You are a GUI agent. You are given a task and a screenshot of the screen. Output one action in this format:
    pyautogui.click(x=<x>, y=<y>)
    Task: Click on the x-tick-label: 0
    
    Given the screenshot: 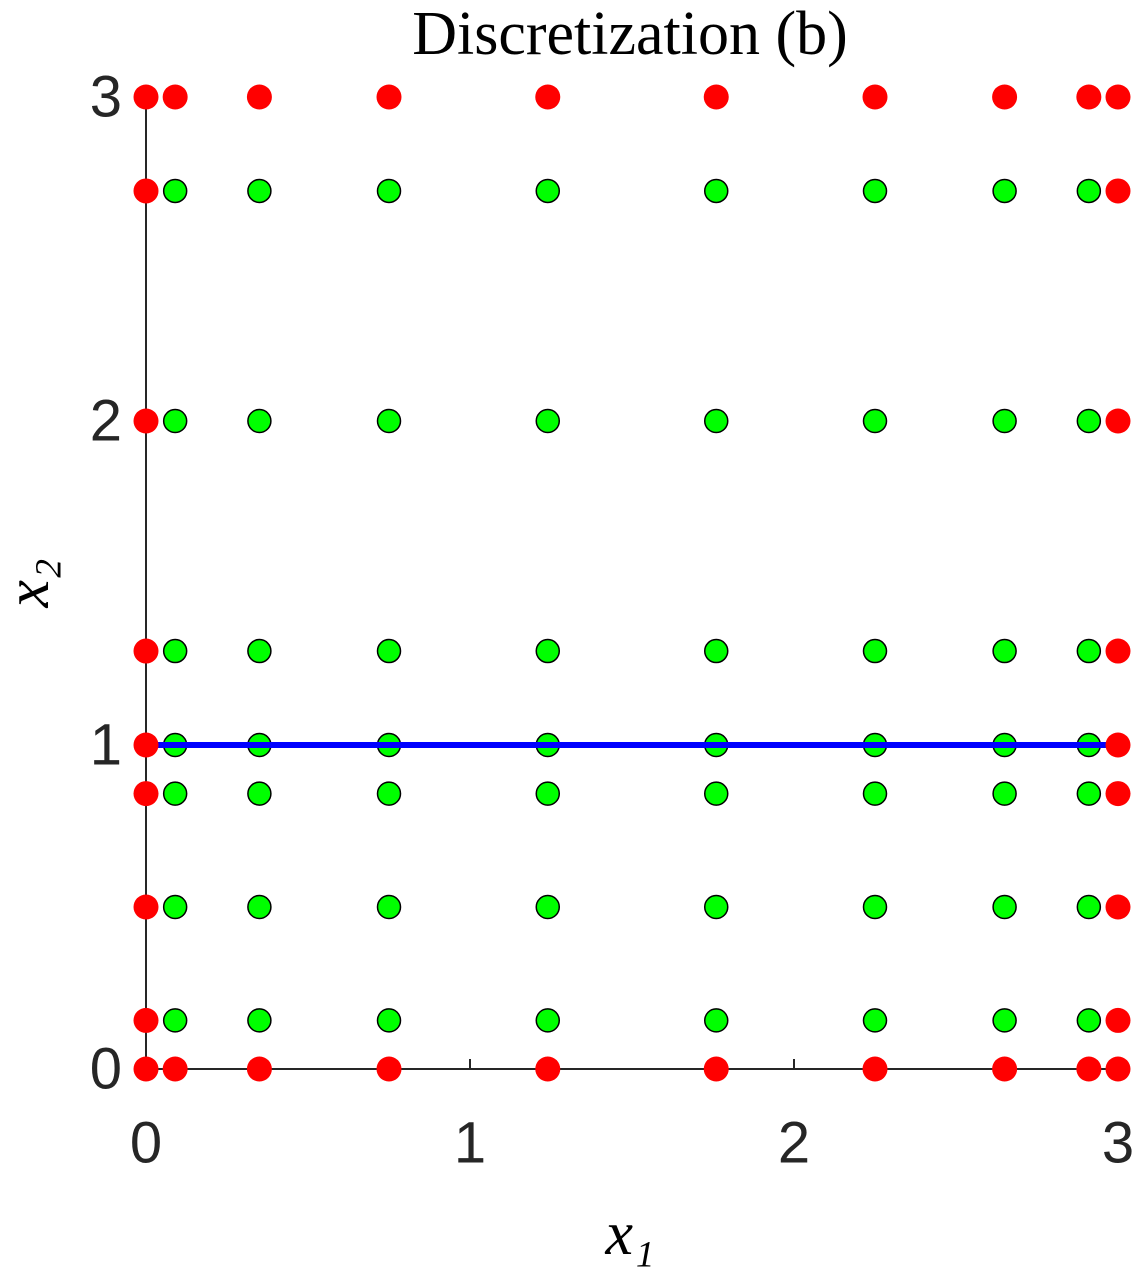 What is the action you would take?
    pyautogui.click(x=146, y=1142)
    